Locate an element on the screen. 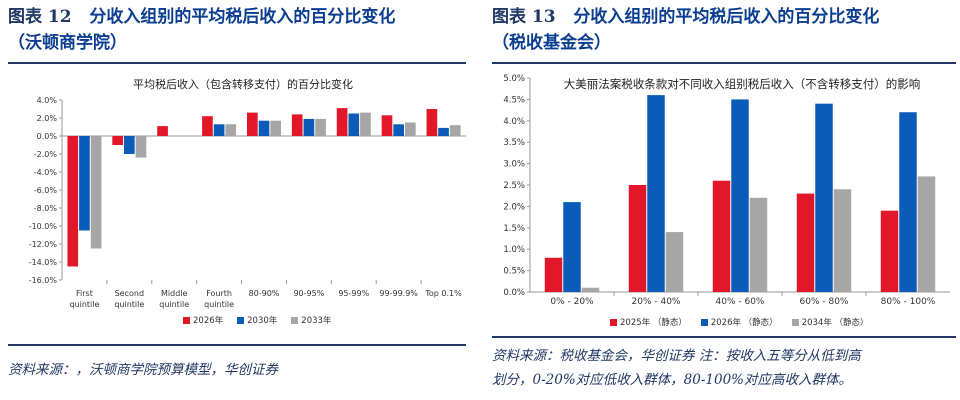 The width and height of the screenshot is (960, 400). y-tick-label: -8.0% is located at coordinates (46, 208).